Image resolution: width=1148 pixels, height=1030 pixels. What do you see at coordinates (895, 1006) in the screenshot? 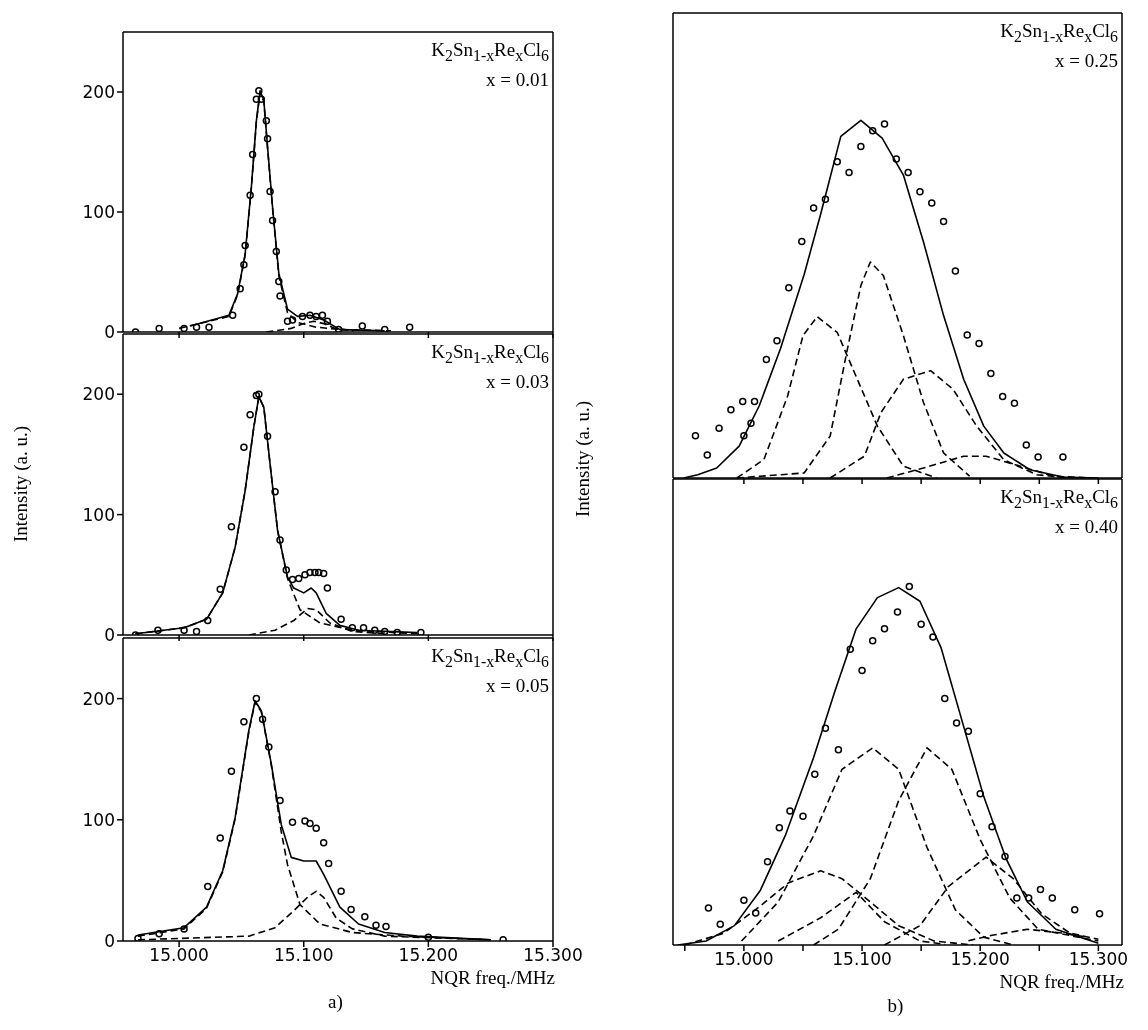
I see `text: b)` at bounding box center [895, 1006].